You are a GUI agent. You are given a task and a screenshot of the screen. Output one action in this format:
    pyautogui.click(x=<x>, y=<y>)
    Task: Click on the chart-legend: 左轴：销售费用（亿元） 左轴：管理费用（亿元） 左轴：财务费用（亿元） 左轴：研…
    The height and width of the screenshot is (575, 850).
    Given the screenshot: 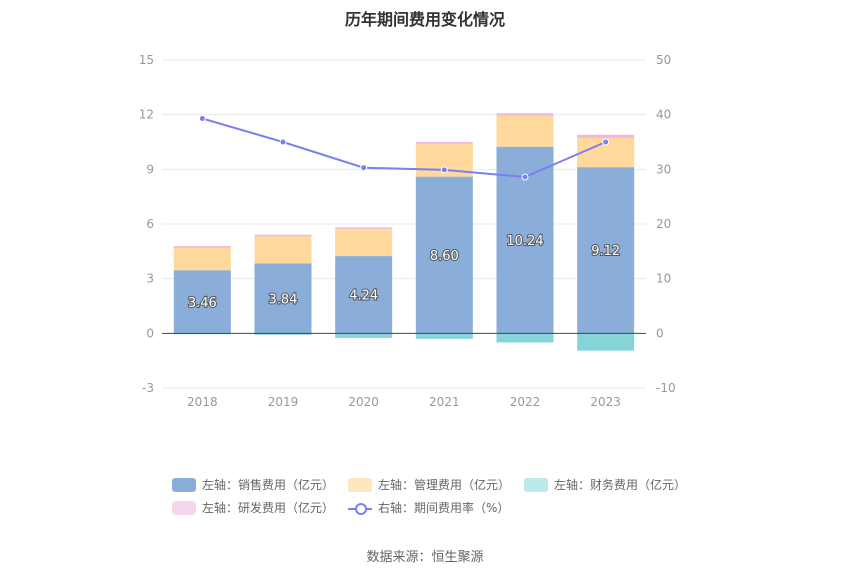 What is the action you would take?
    pyautogui.click(x=432, y=496)
    